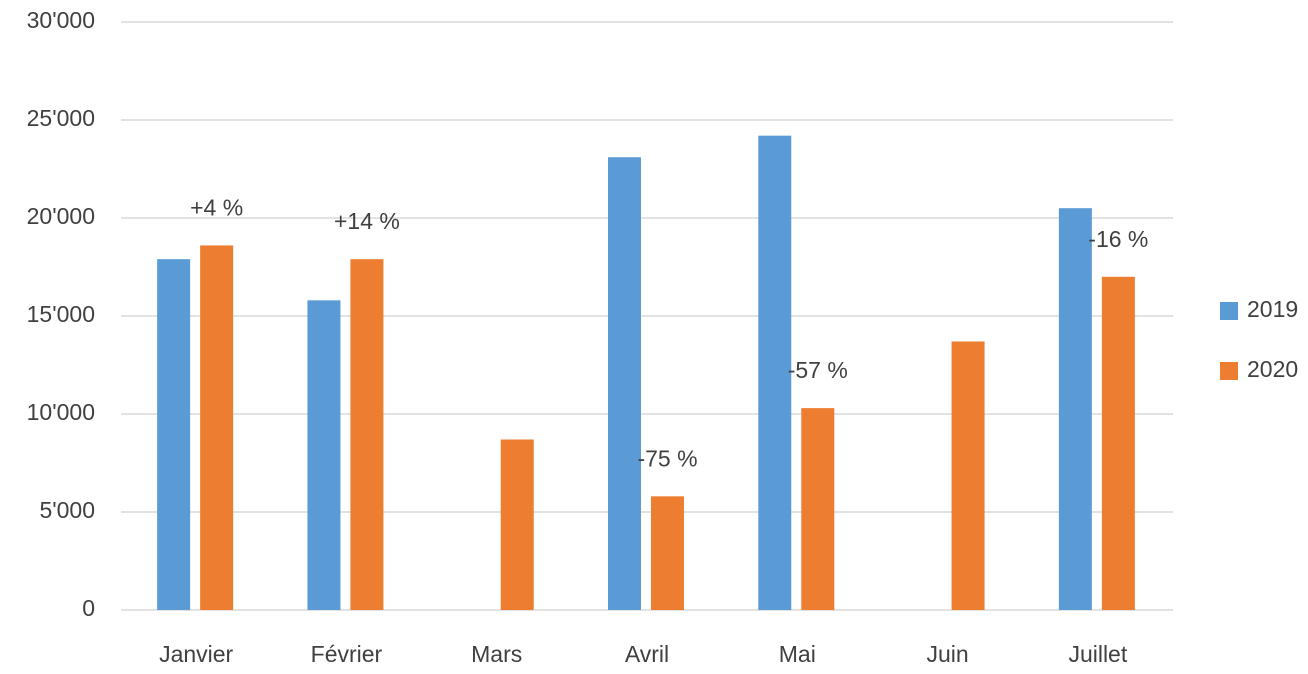 The height and width of the screenshot is (674, 1308). Describe the element at coordinates (61, 20) in the screenshot. I see `y-tick-label: 30'000` at that location.